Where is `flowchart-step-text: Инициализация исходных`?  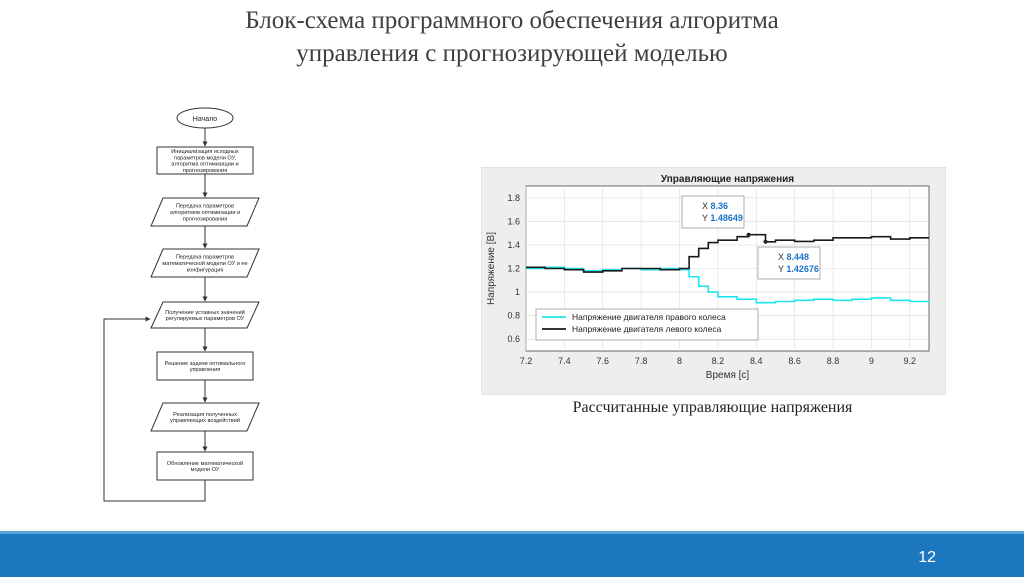
flowchart-step-text: Инициализация исходных is located at coordinates (205, 152).